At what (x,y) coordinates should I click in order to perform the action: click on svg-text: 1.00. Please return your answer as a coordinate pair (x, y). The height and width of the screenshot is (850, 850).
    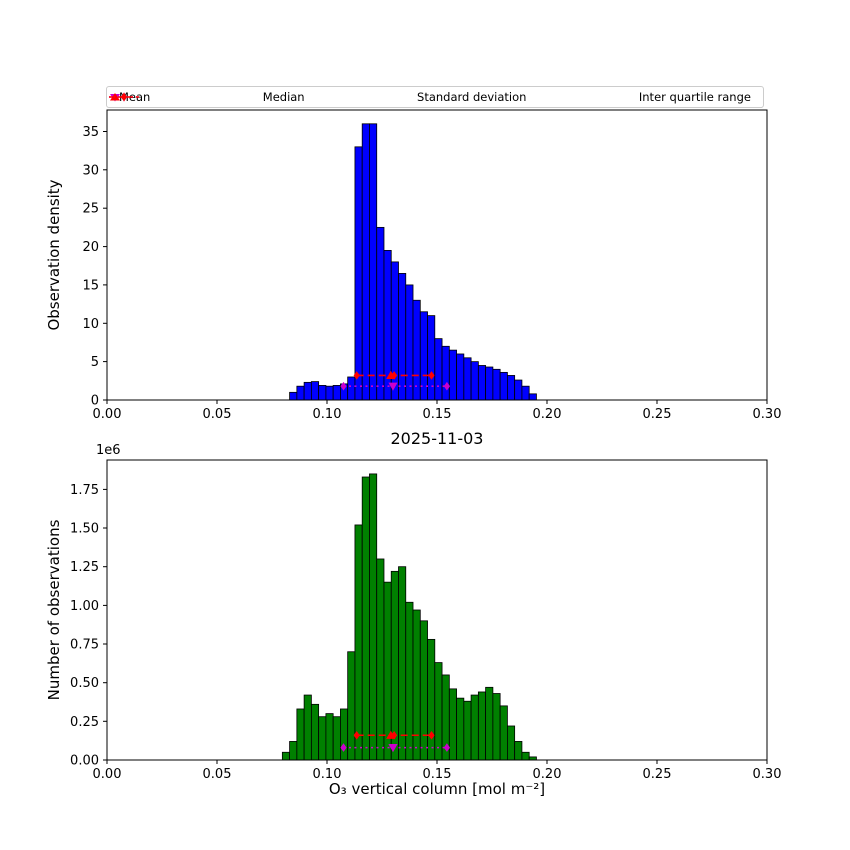
    Looking at the image, I should click on (84, 606).